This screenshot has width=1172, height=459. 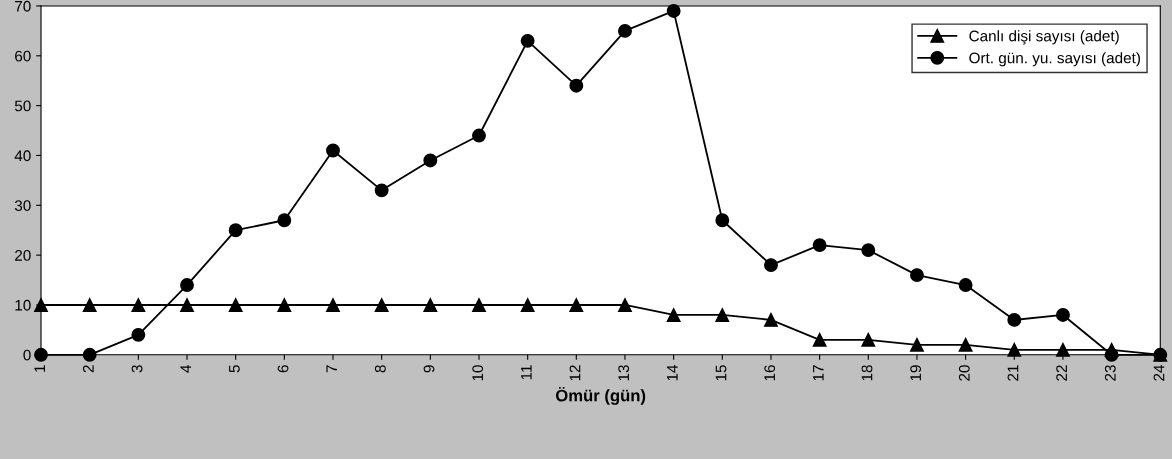 What do you see at coordinates (185, 368) in the screenshot?
I see `x-tick-label: 4` at bounding box center [185, 368].